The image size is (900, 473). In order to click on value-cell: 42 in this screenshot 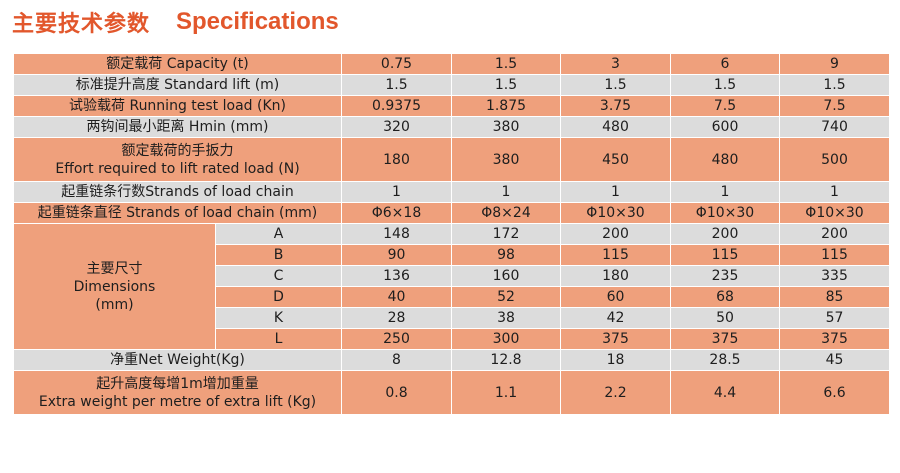, I will do `click(615, 318)`.